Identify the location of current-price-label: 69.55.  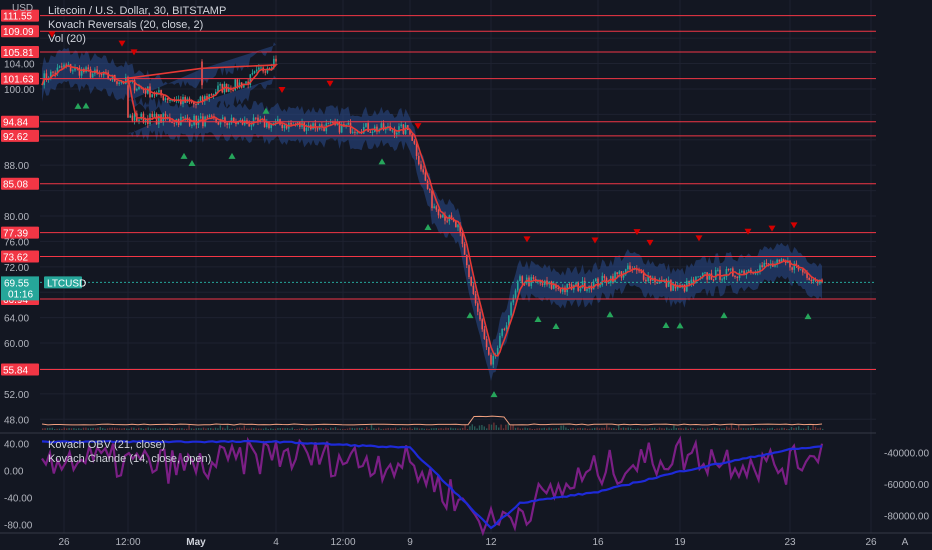
(16, 283).